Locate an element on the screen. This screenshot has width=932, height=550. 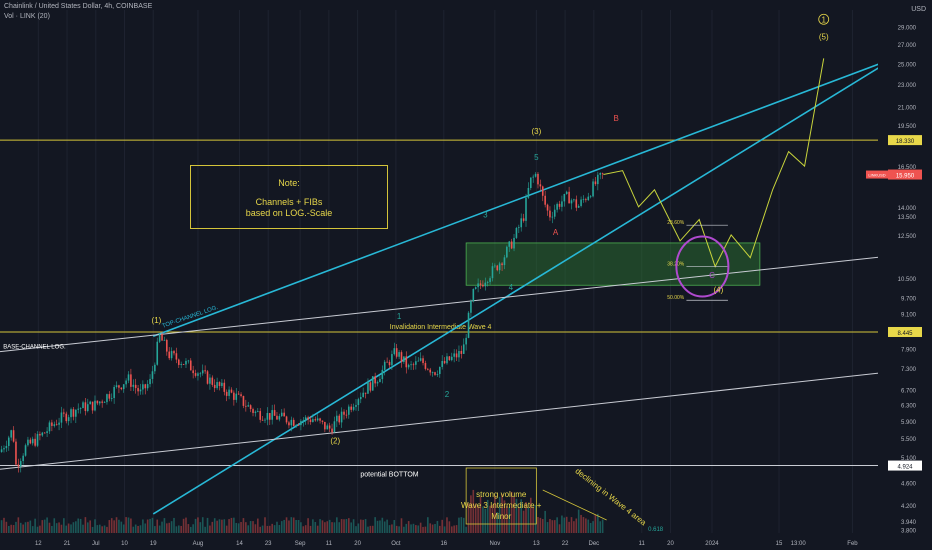
time-axis-tick: 20 is located at coordinates (670, 544).